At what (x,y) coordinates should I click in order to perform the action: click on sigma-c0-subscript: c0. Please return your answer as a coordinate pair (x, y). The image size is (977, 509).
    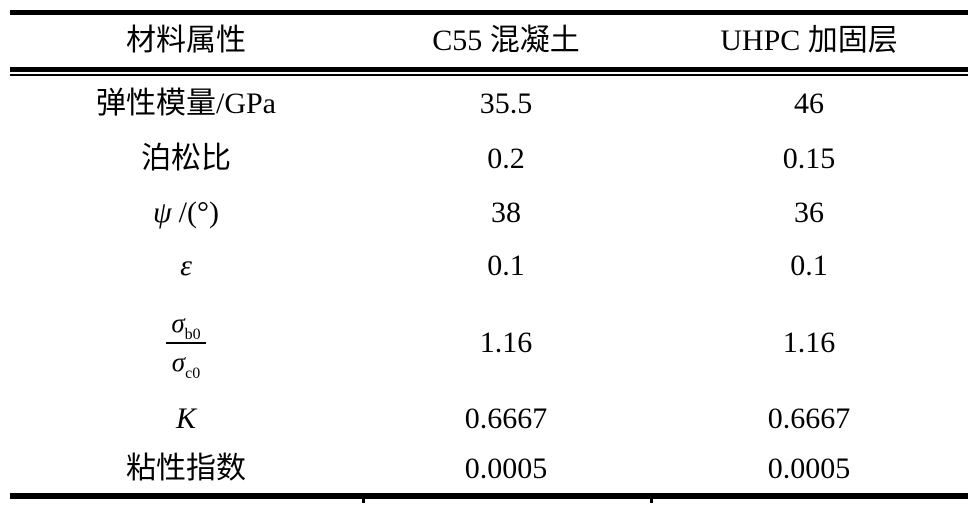
    Looking at the image, I should click on (193, 373).